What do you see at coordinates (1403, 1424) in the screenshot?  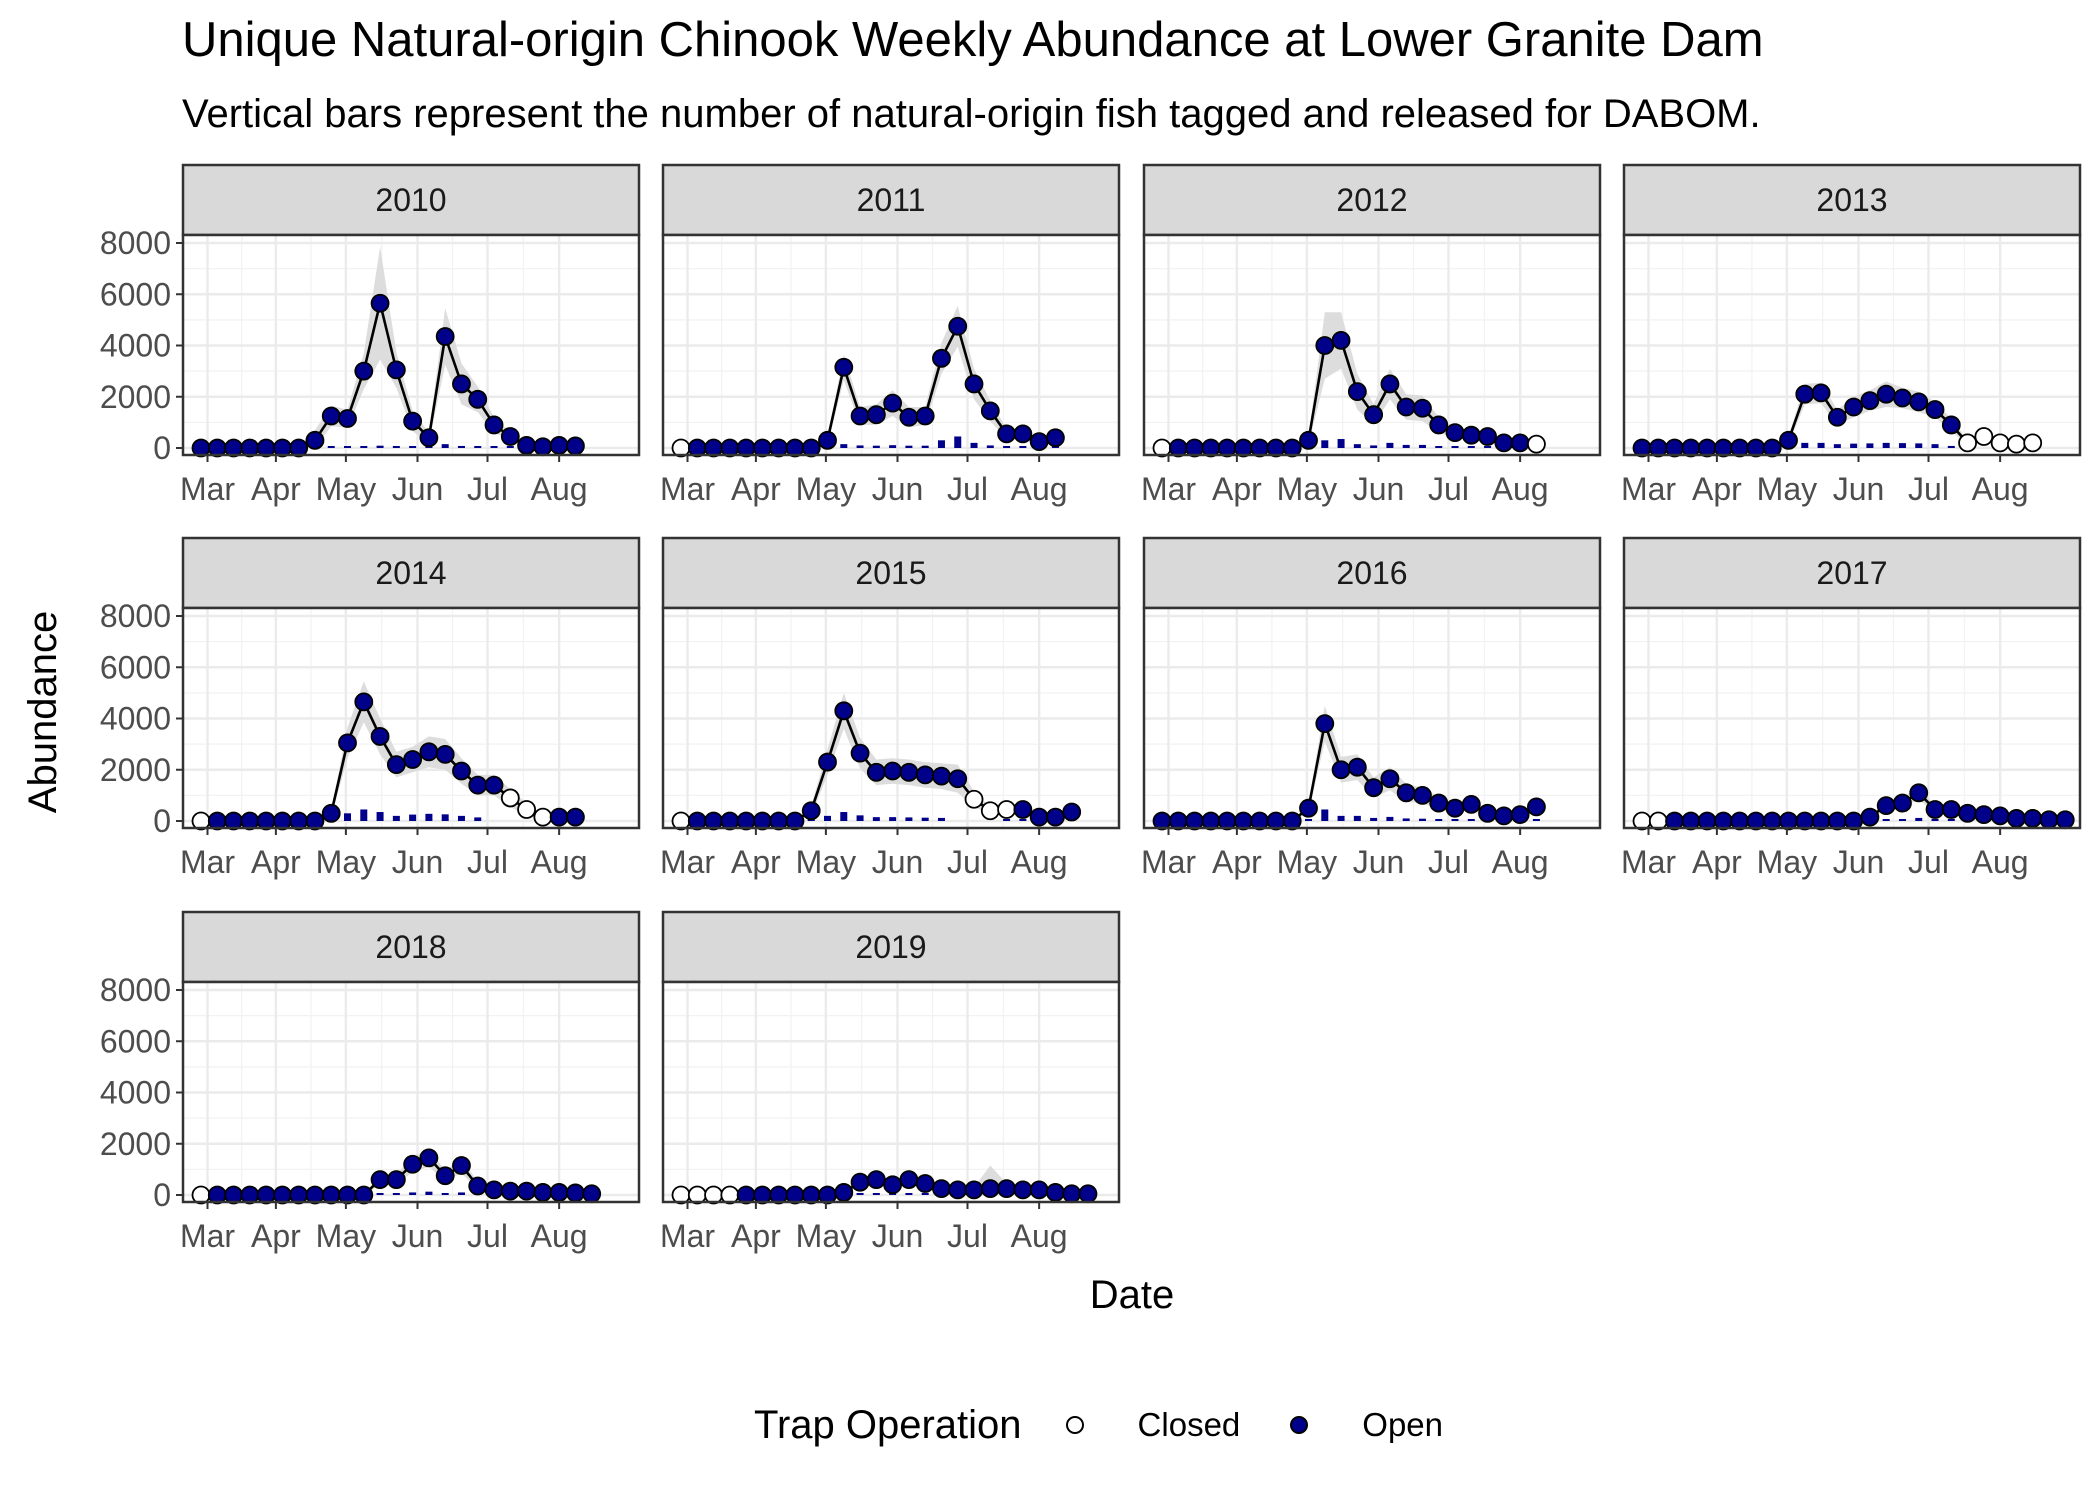 I see `legend-label-open: Open` at bounding box center [1403, 1424].